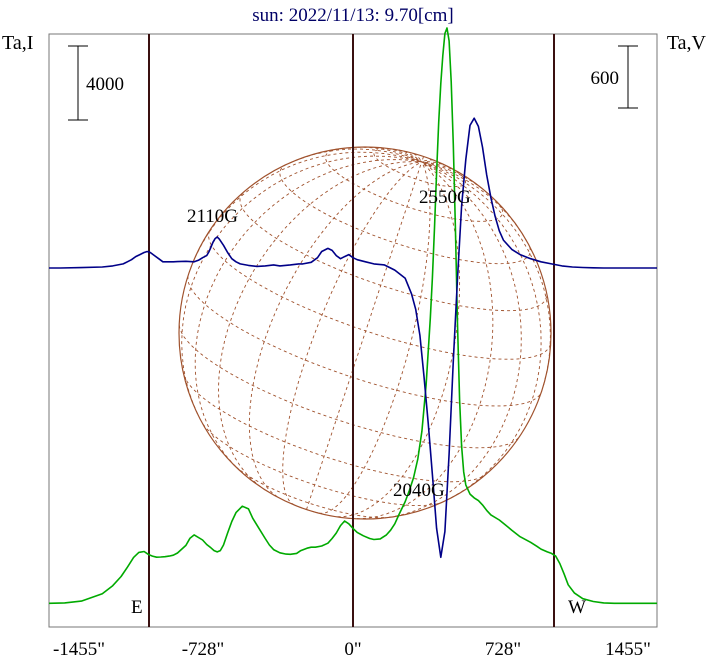  Describe the element at coordinates (203, 649) in the screenshot. I see `x-tick-label: -728"` at that location.